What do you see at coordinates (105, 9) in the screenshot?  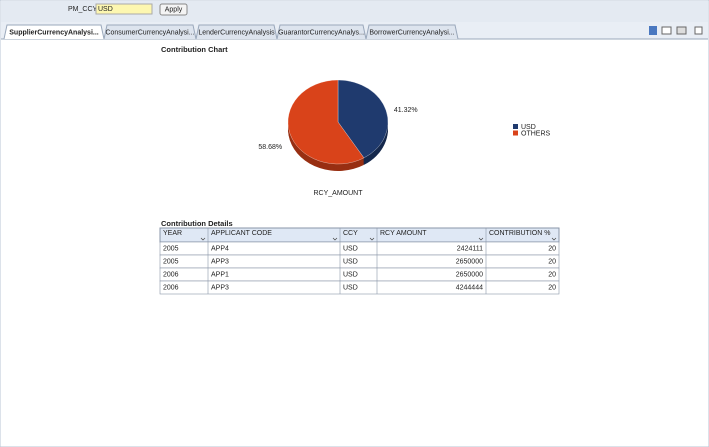 I see `filter-value: USD` at bounding box center [105, 9].